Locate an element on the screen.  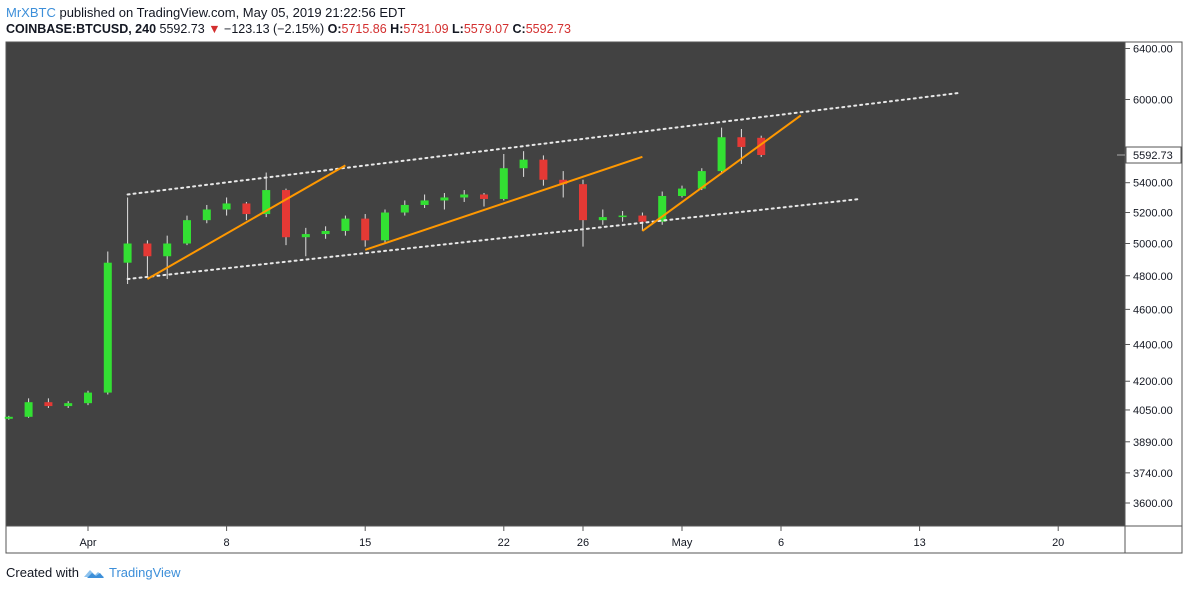
current-price-tag: 5592.73 is located at coordinates (1149, 155).